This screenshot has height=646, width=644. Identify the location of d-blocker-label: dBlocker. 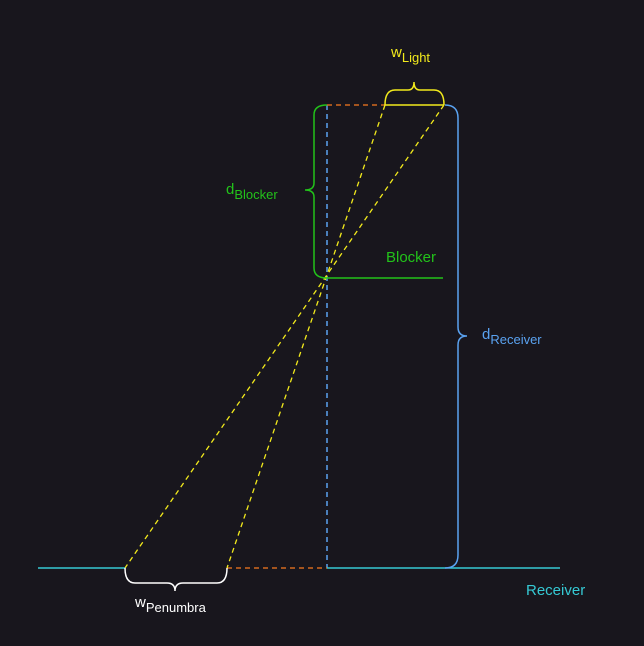
(252, 191).